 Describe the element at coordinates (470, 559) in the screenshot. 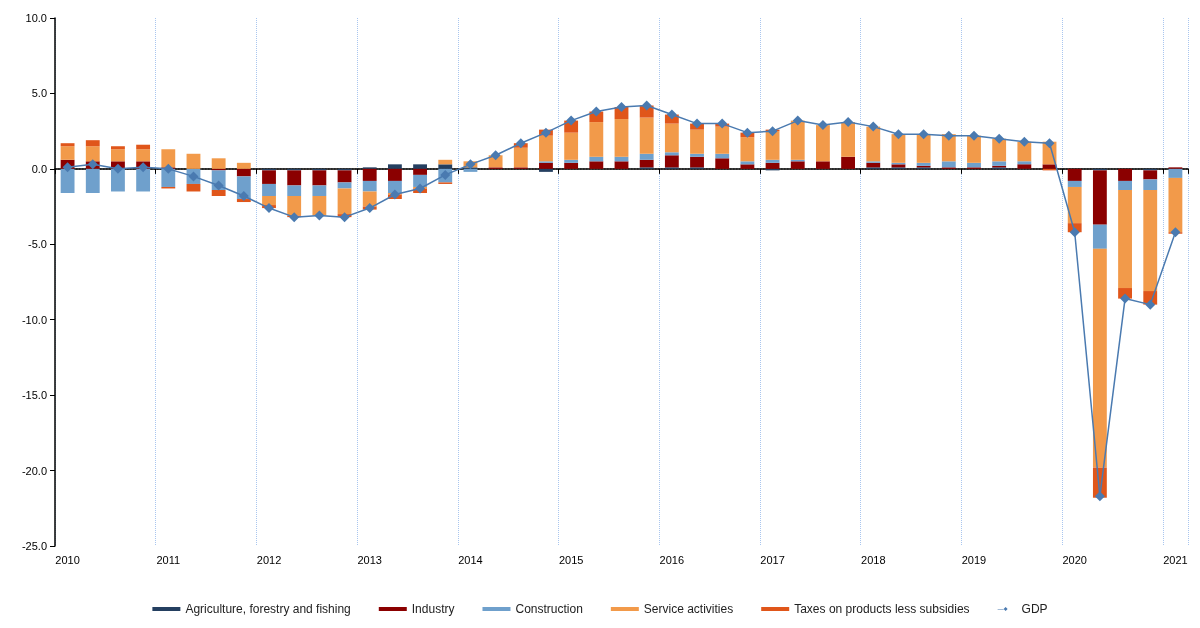

I see `x-tick-label: 2014` at that location.